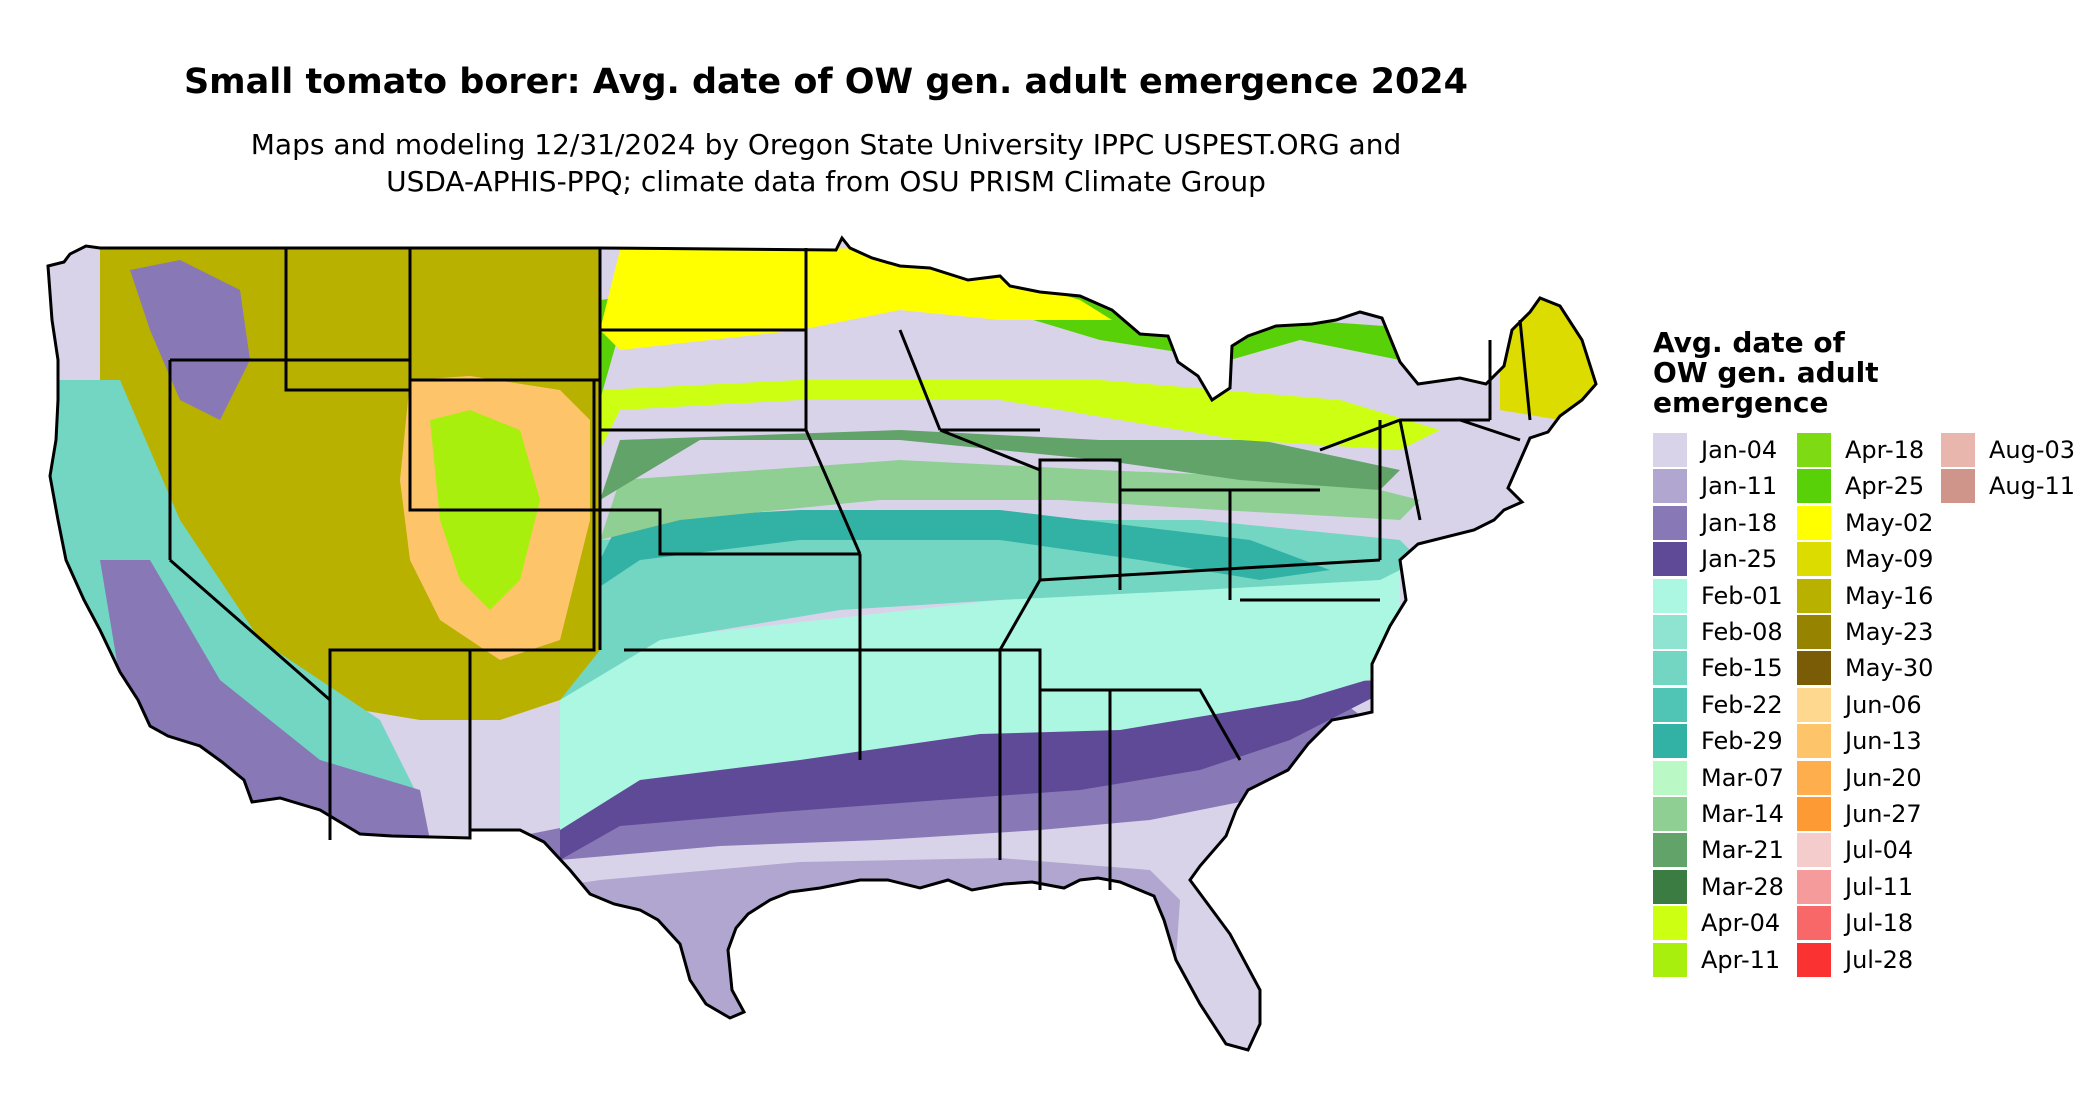 The height and width of the screenshot is (1116, 2100). Describe the element at coordinates (1879, 923) in the screenshot. I see `legend-label: Jul-18` at that location.